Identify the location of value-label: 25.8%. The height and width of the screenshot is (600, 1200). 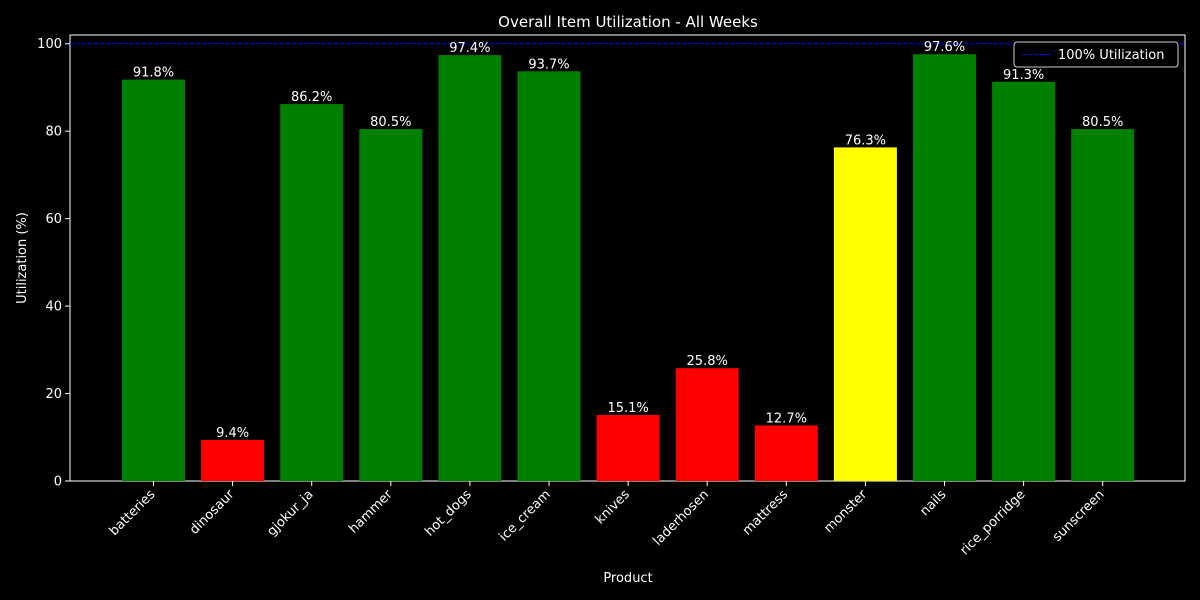
(707, 361).